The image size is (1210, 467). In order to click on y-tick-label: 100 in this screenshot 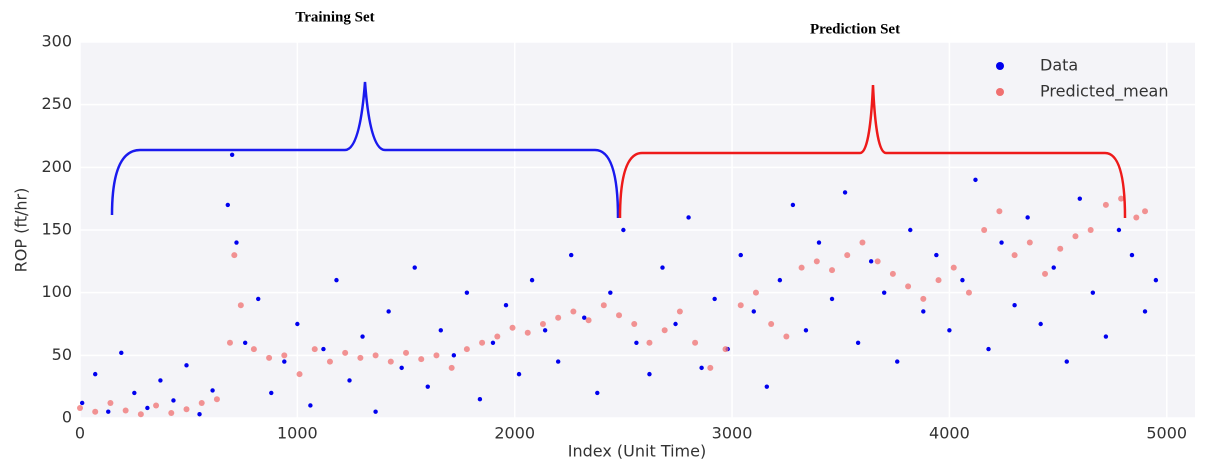, I will do `click(56, 291)`.